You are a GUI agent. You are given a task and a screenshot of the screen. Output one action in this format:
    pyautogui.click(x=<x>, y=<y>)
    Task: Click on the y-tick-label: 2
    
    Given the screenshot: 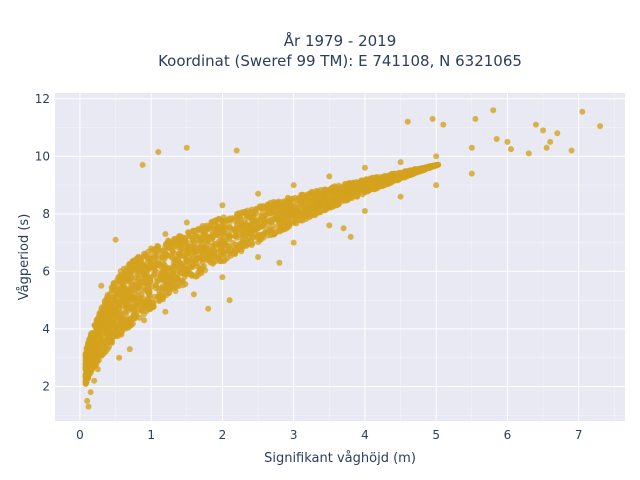 What is the action you would take?
    pyautogui.click(x=46, y=386)
    